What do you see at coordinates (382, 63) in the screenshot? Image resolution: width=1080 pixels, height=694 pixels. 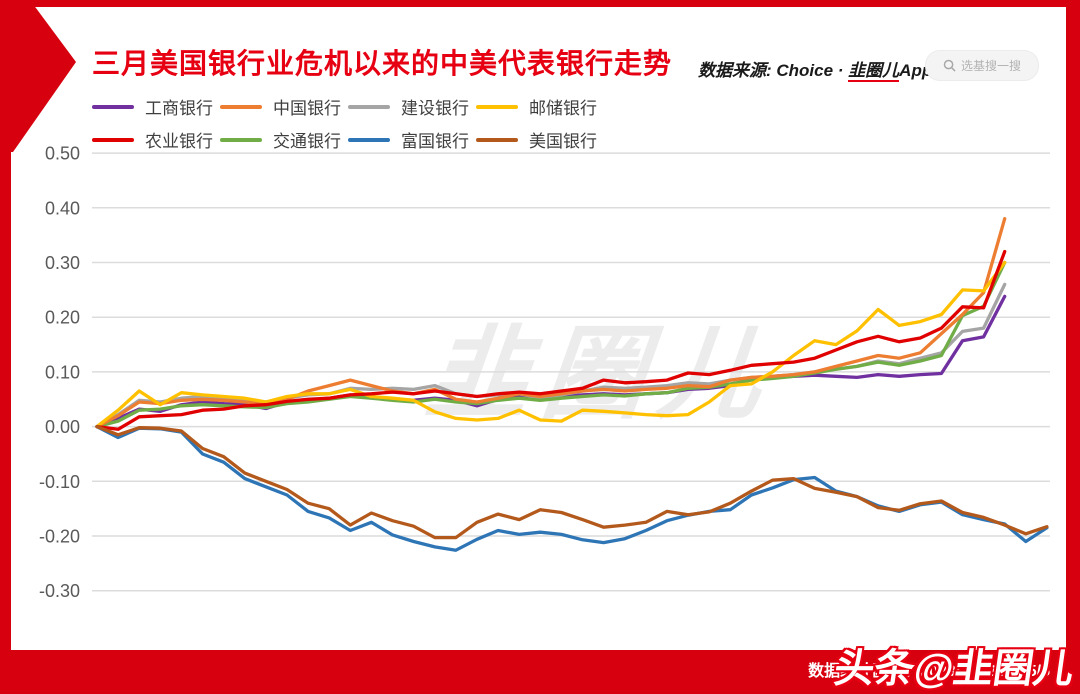 I see `page-title: 三月美国银行业危机以来的中美代表银行走势` at bounding box center [382, 63].